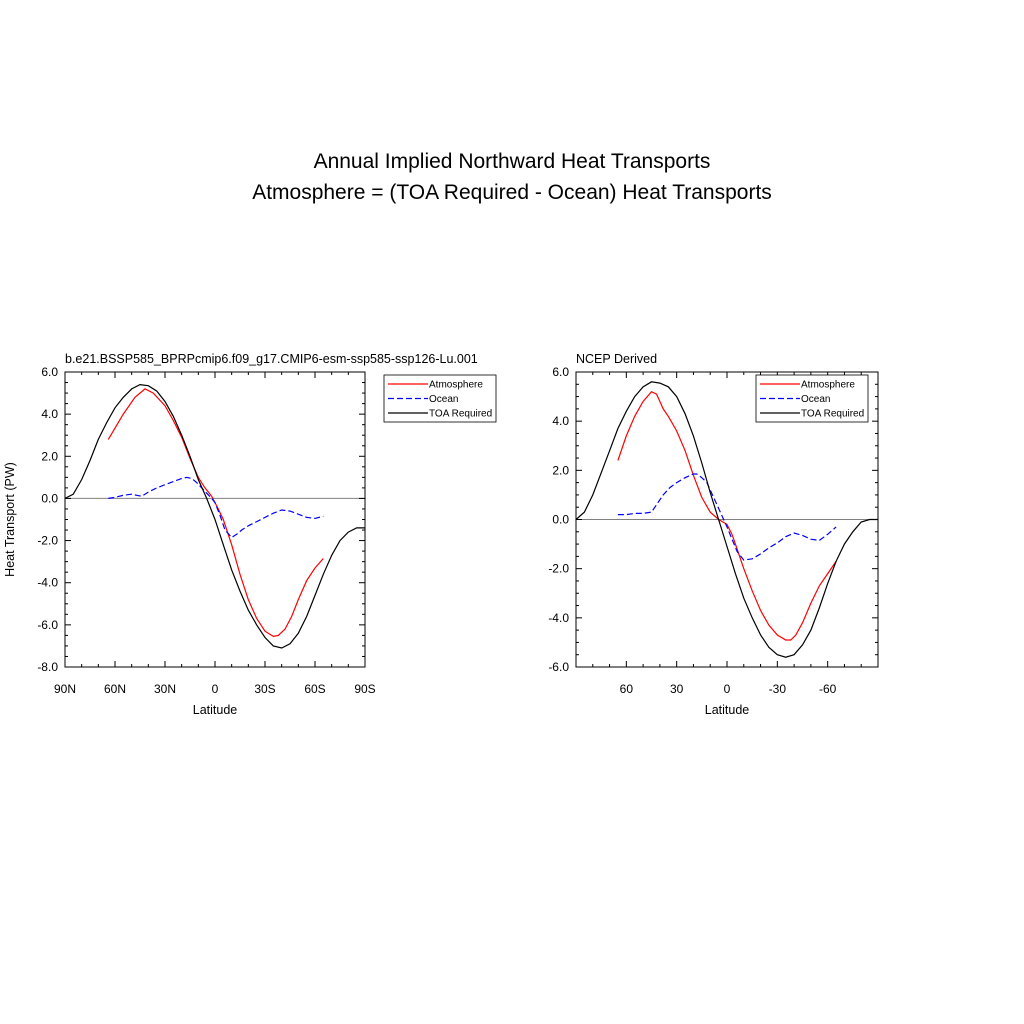 This screenshot has width=1024, height=1024. Describe the element at coordinates (314, 689) in the screenshot. I see `x-tick-label: 60S` at that location.